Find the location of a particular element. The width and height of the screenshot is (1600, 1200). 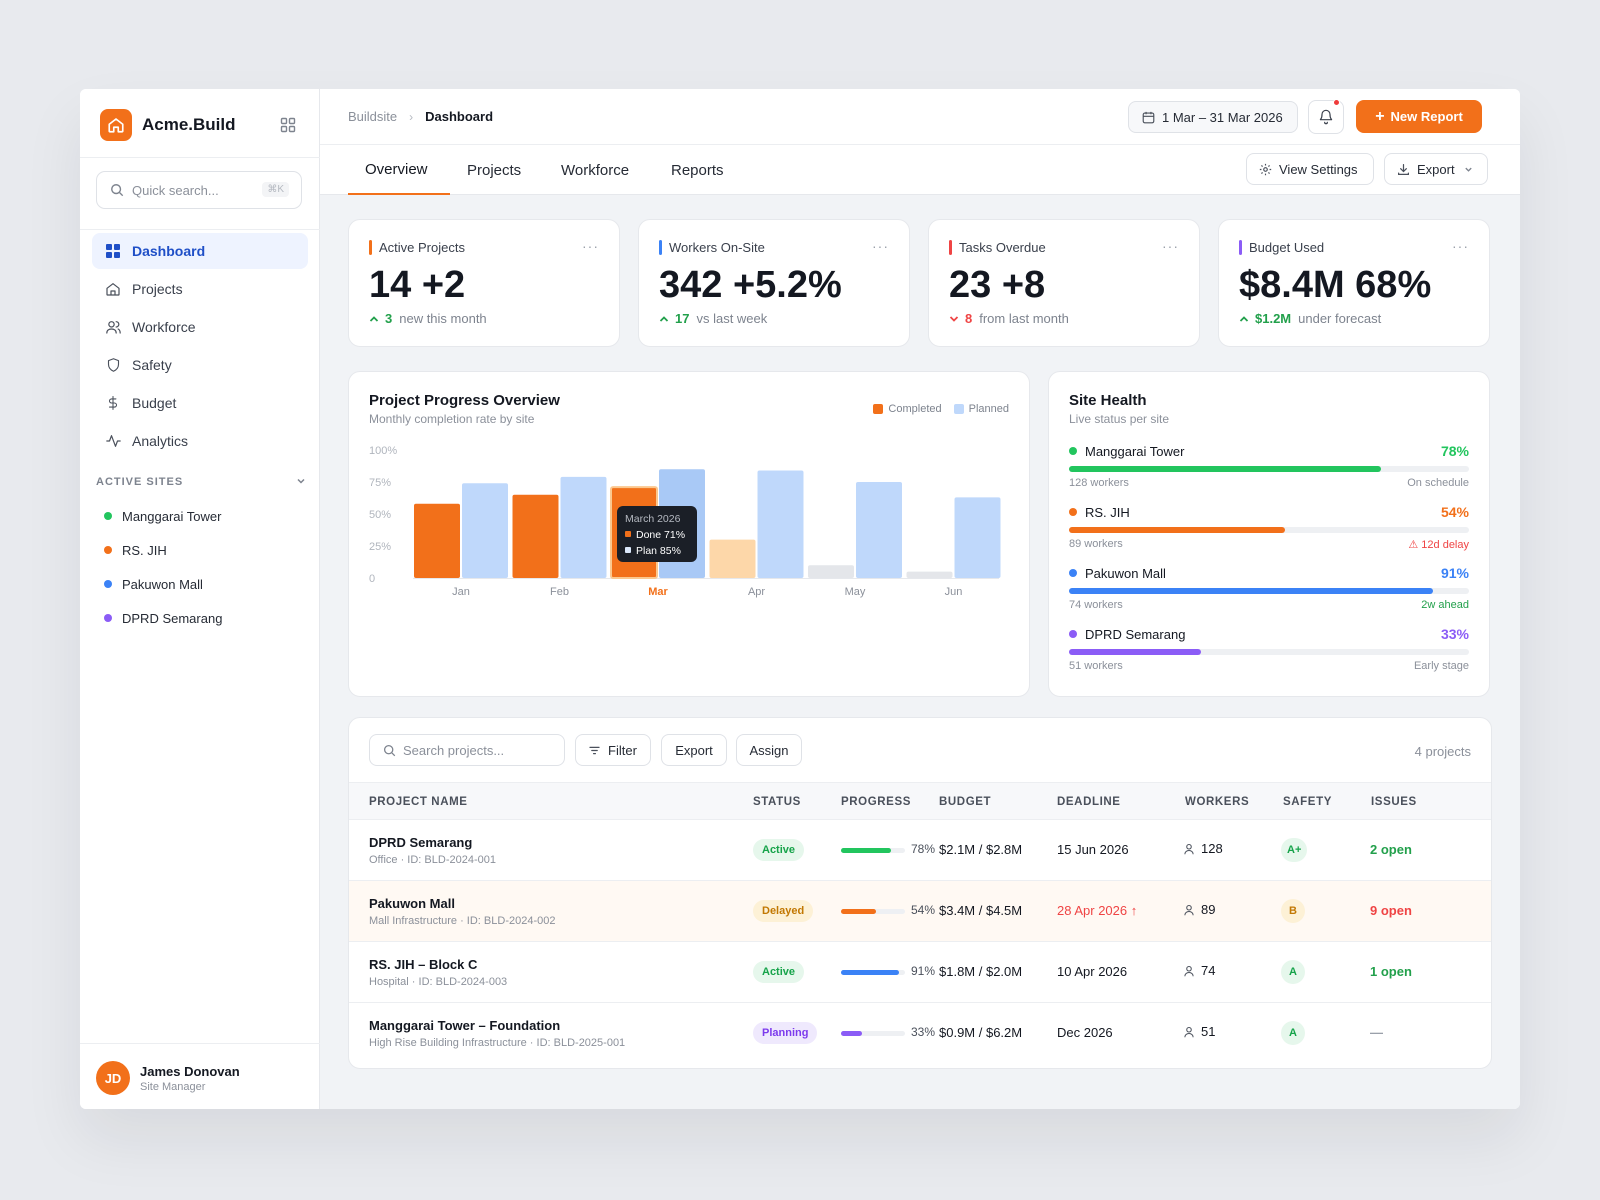

progress-fill is located at coordinates (1177, 530).